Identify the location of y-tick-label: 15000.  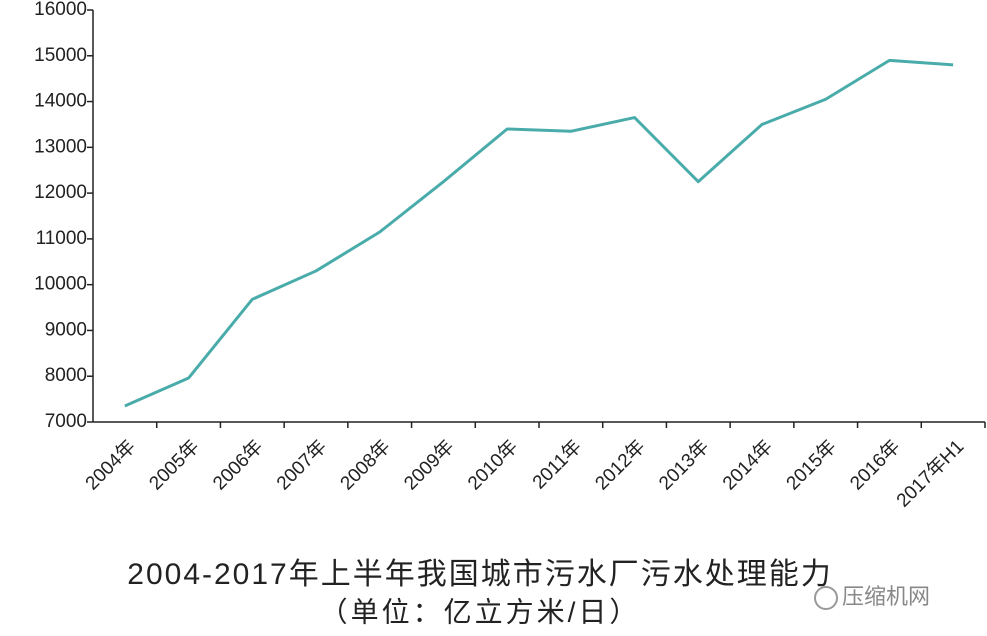
(60, 55).